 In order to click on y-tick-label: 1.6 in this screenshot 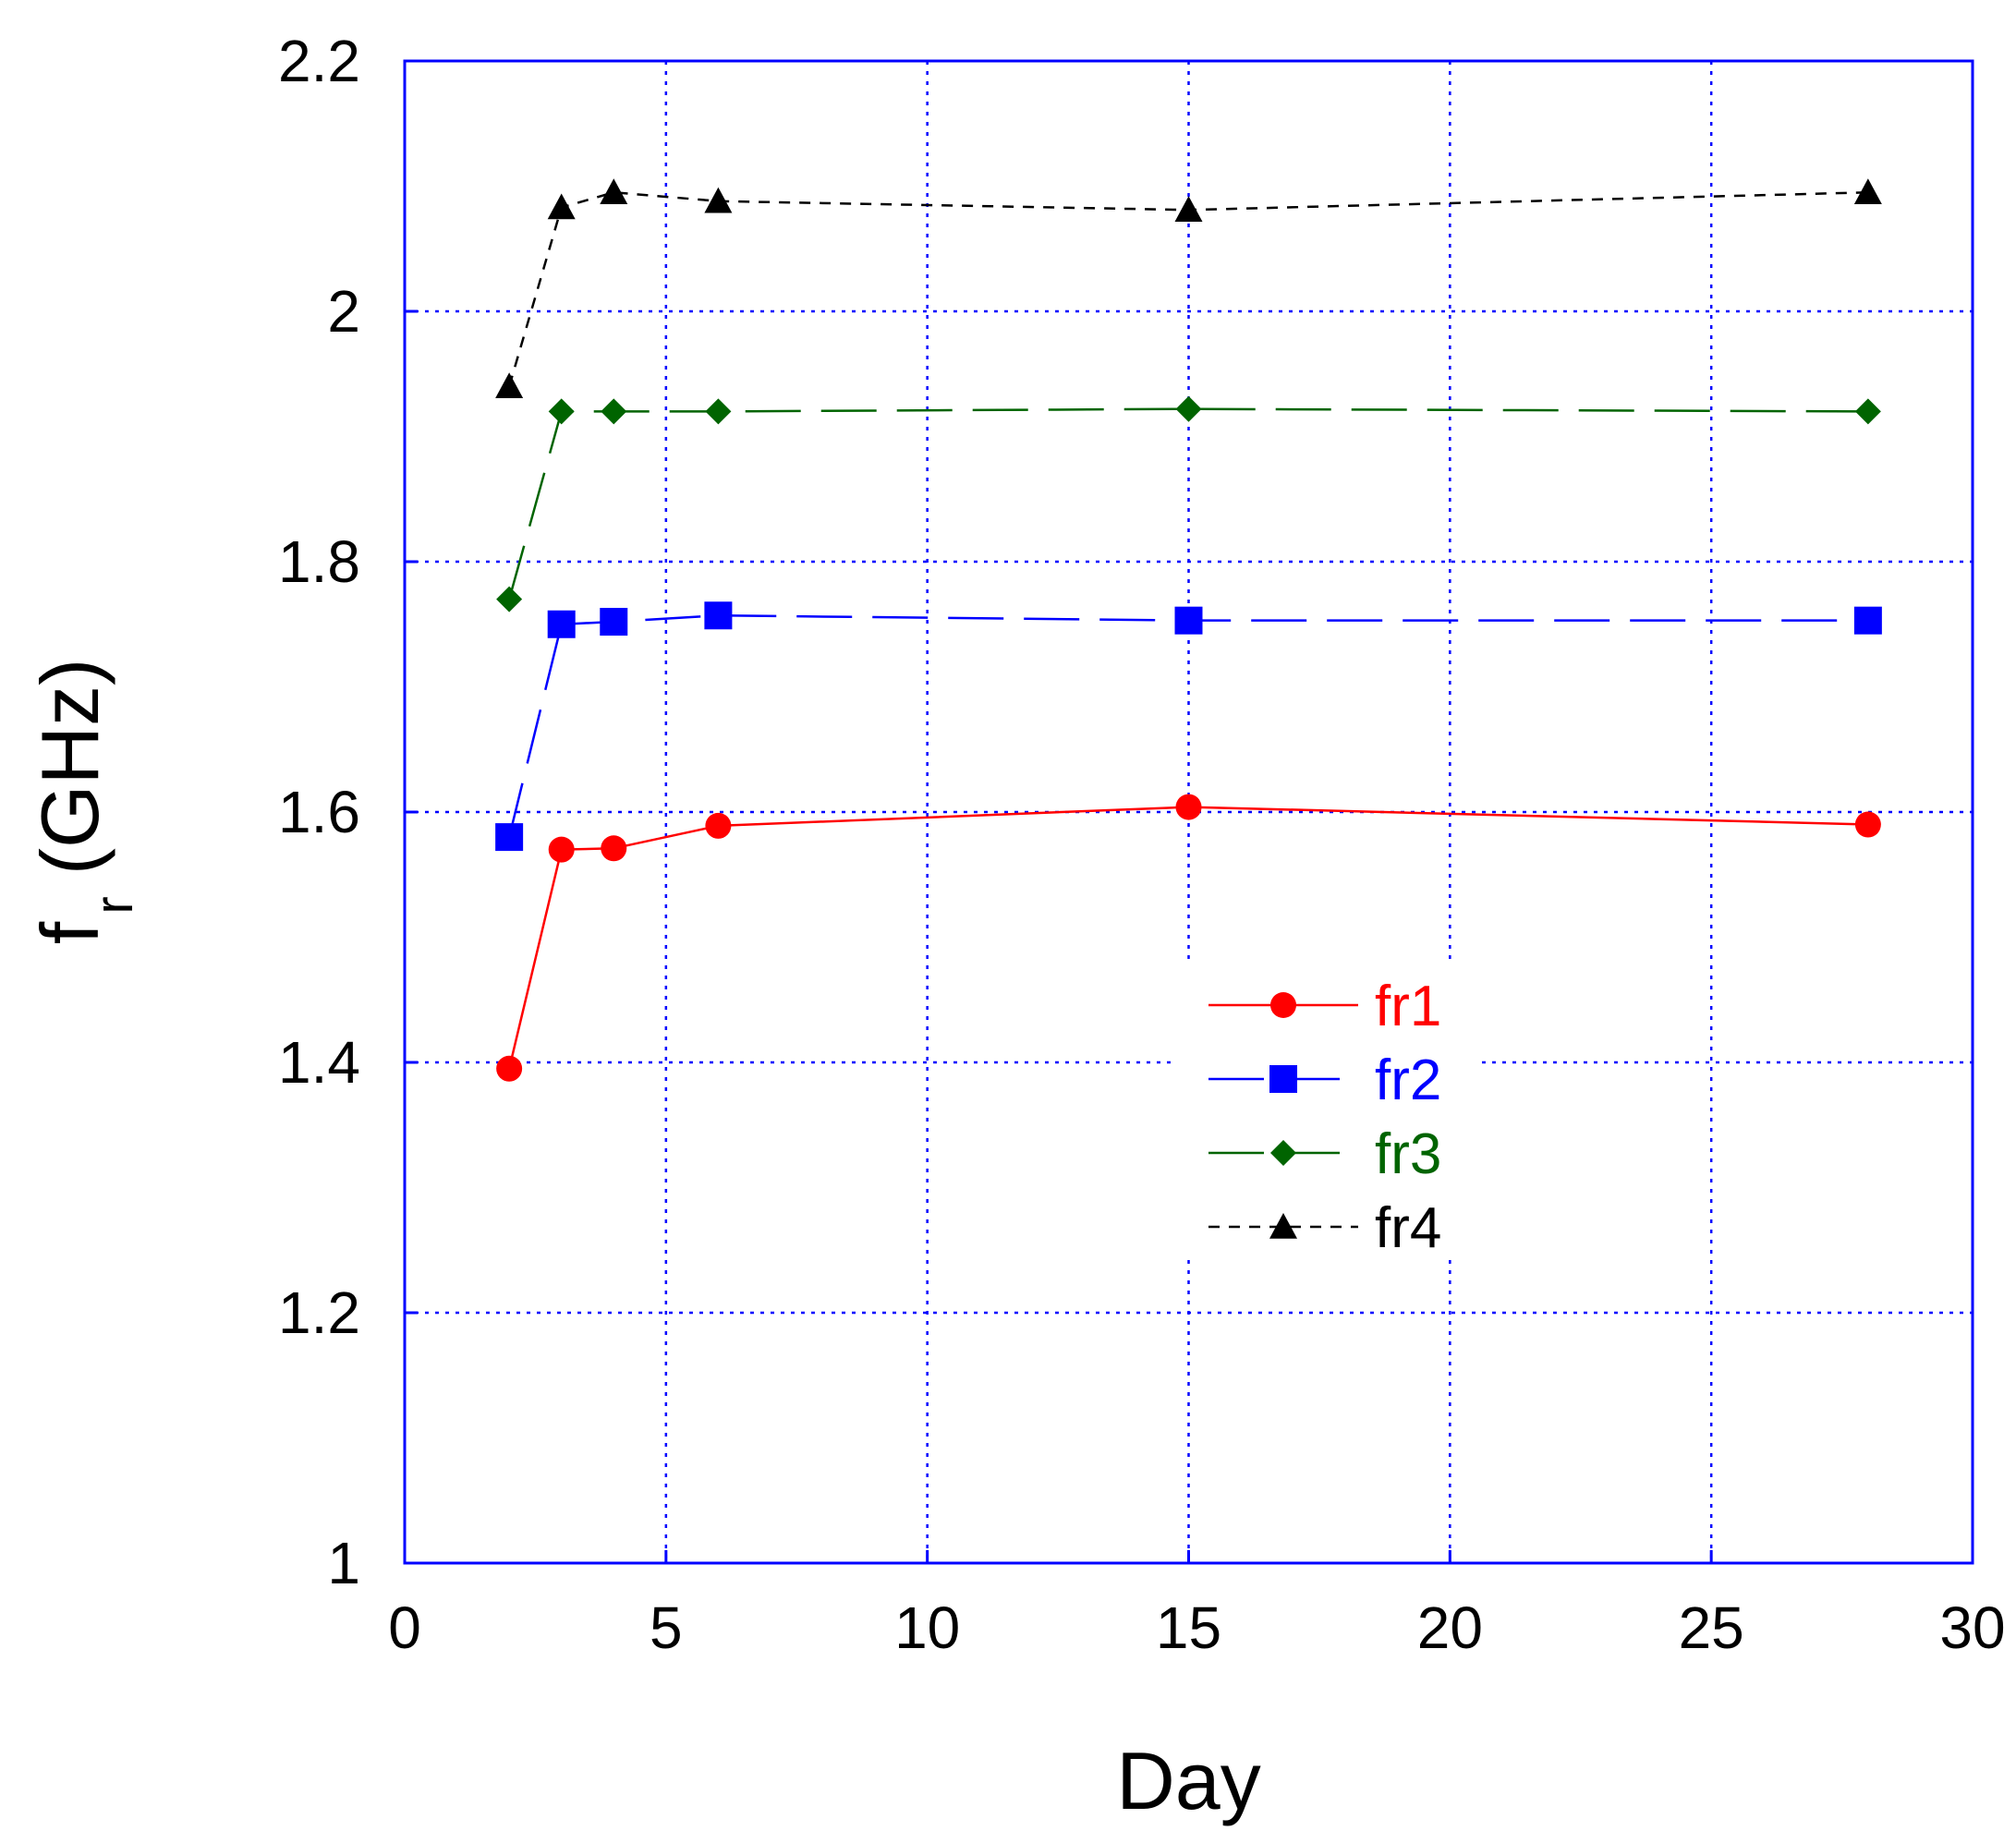, I will do `click(319, 812)`.